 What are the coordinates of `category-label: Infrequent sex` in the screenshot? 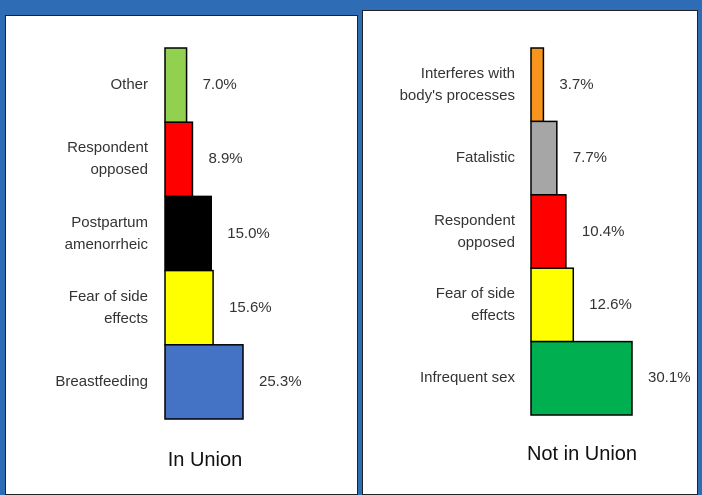 It's located at (467, 378).